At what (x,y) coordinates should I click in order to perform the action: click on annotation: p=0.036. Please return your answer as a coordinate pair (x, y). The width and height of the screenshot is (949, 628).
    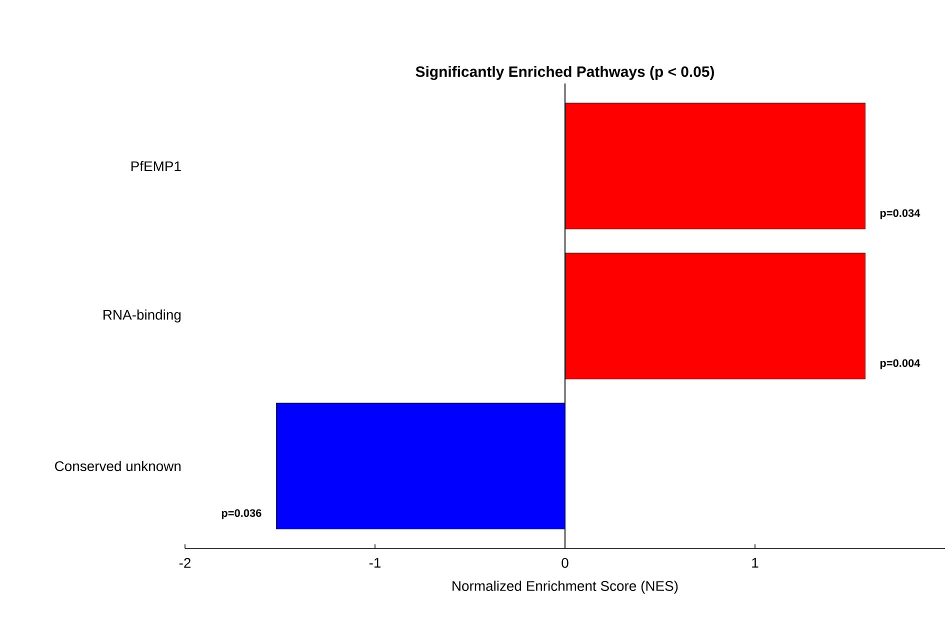
    Looking at the image, I should click on (242, 514).